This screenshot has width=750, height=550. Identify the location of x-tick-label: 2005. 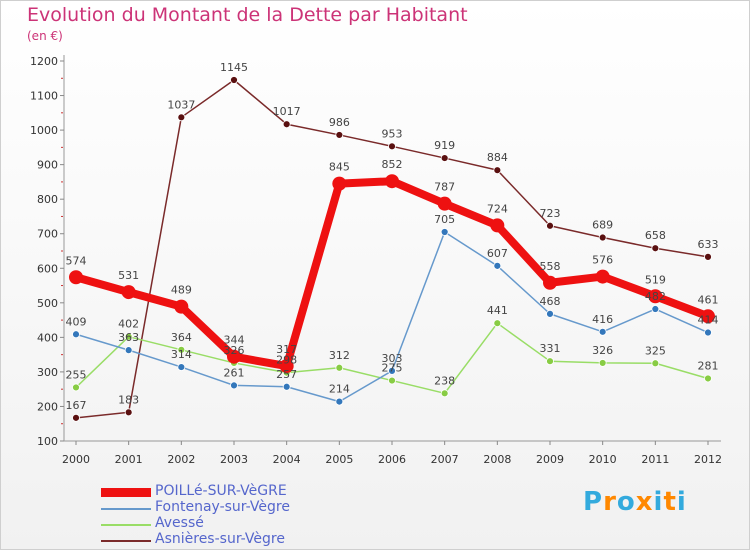
(339, 459).